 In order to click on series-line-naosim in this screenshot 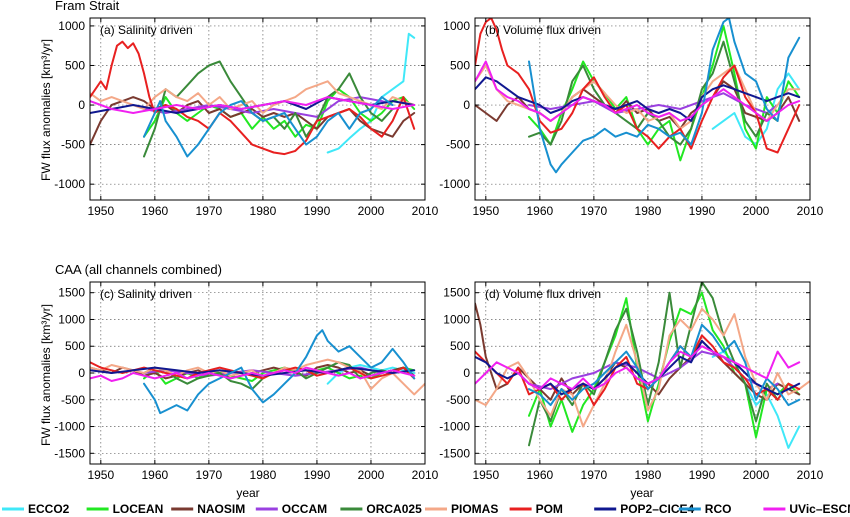, I will do `click(253, 121)`.